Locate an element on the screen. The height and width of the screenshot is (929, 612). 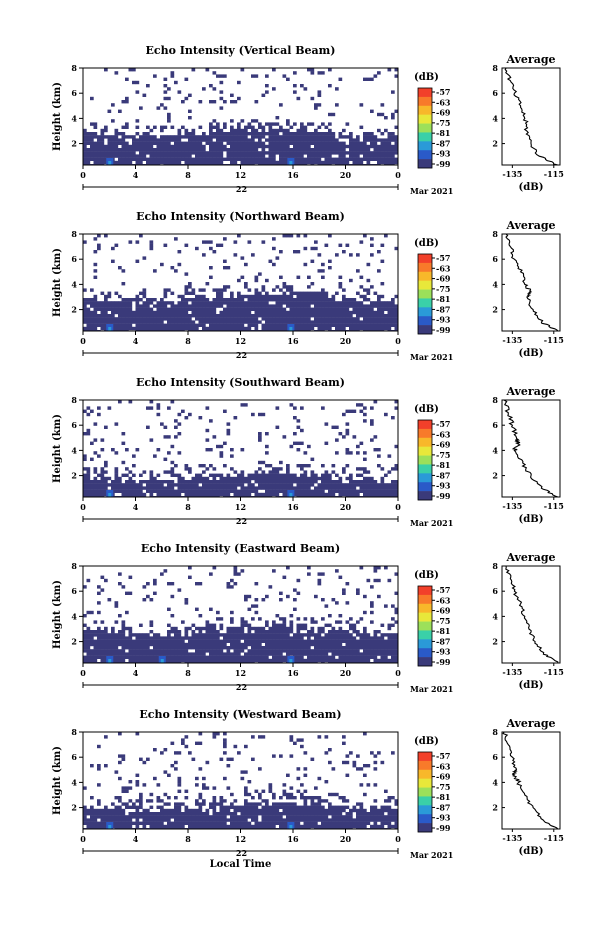
average-x-tick-label: -135 is located at coordinates (512, 506).